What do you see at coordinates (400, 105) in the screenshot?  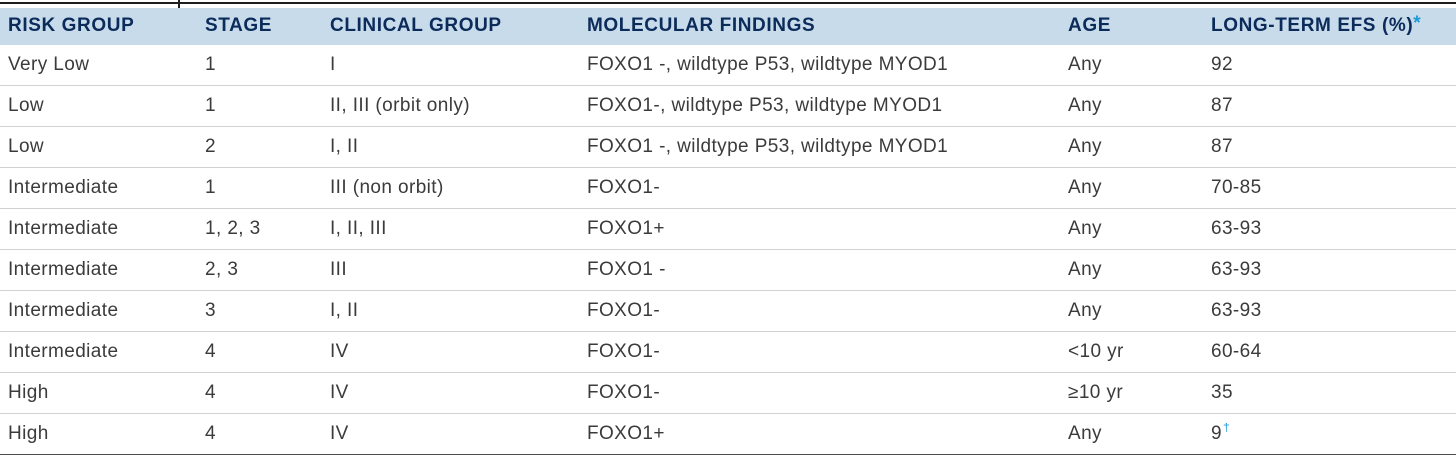 I see `cell-clinical-group: II, III (orbit only)` at bounding box center [400, 105].